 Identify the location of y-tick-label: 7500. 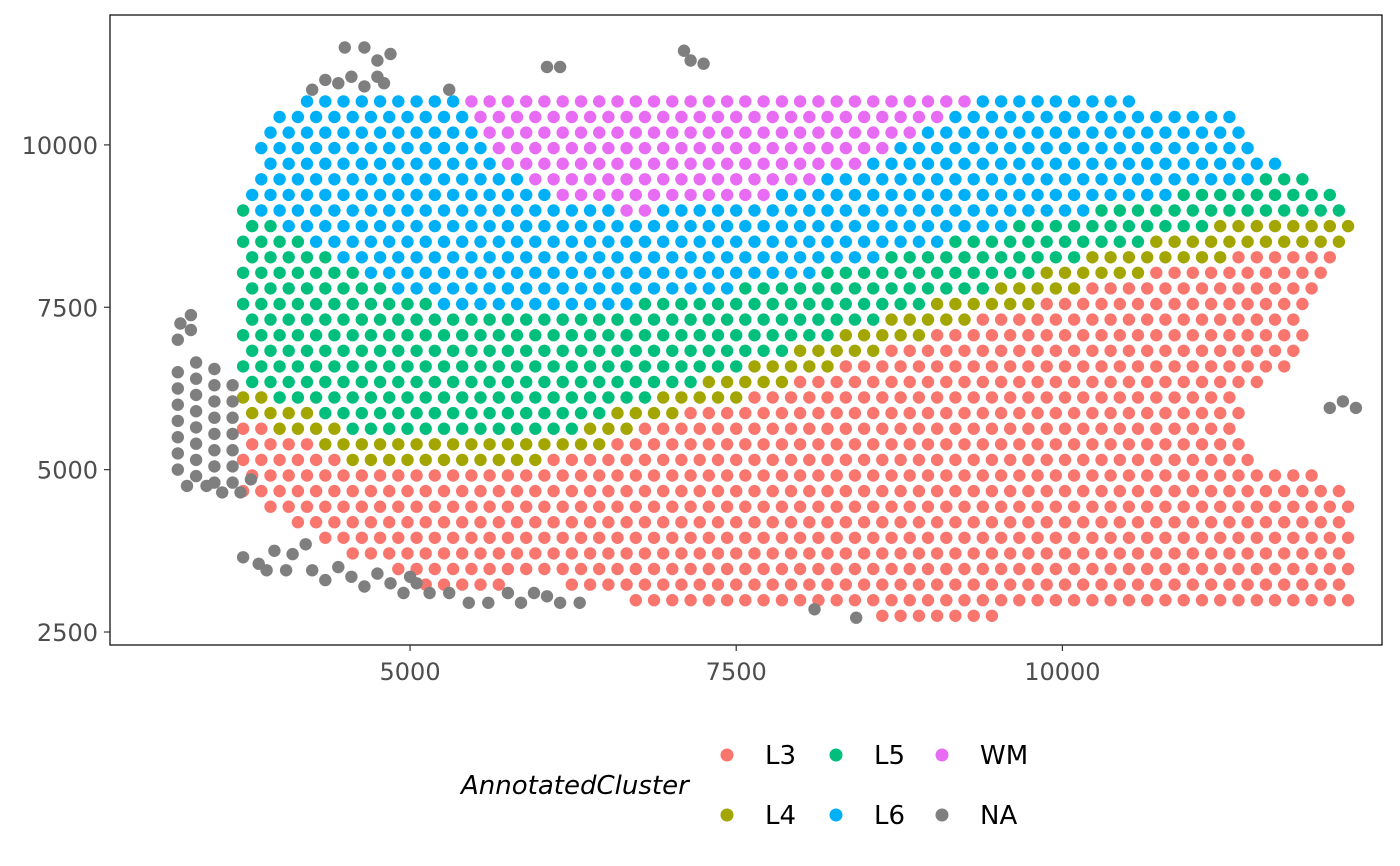
(67, 308).